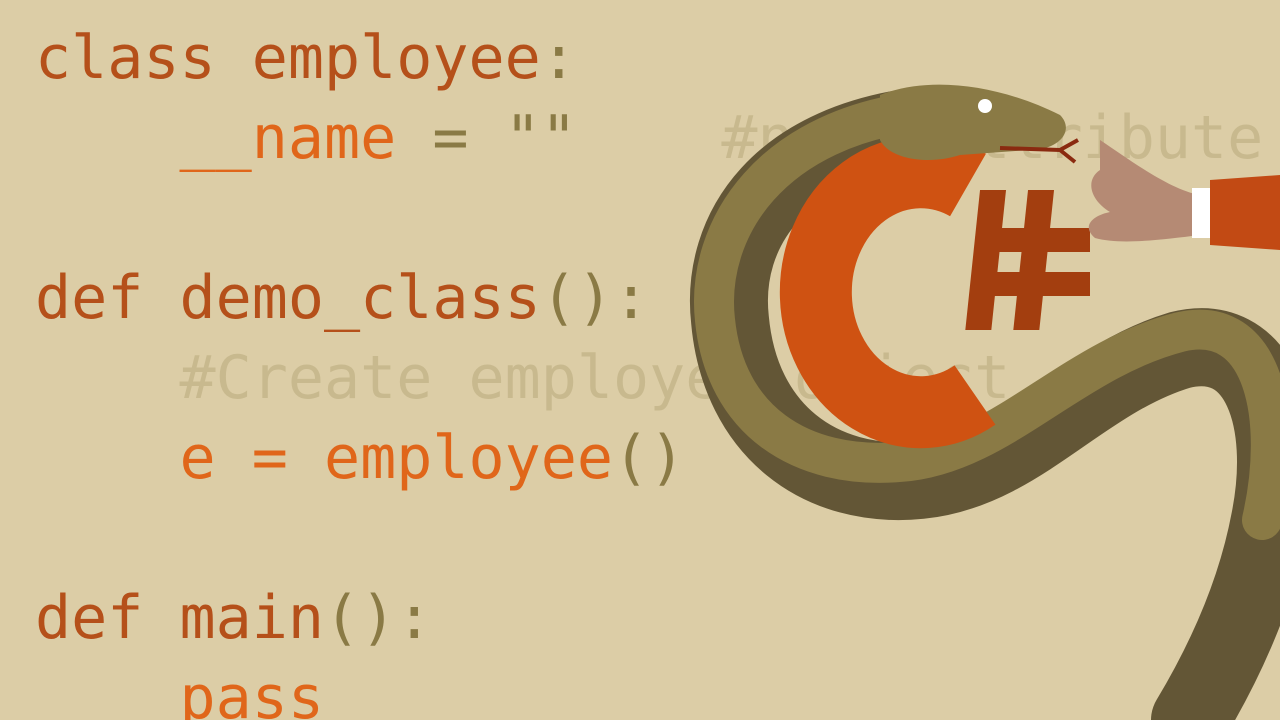 The width and height of the screenshot is (1280, 720). I want to click on code-token: def main, so click(179, 618).